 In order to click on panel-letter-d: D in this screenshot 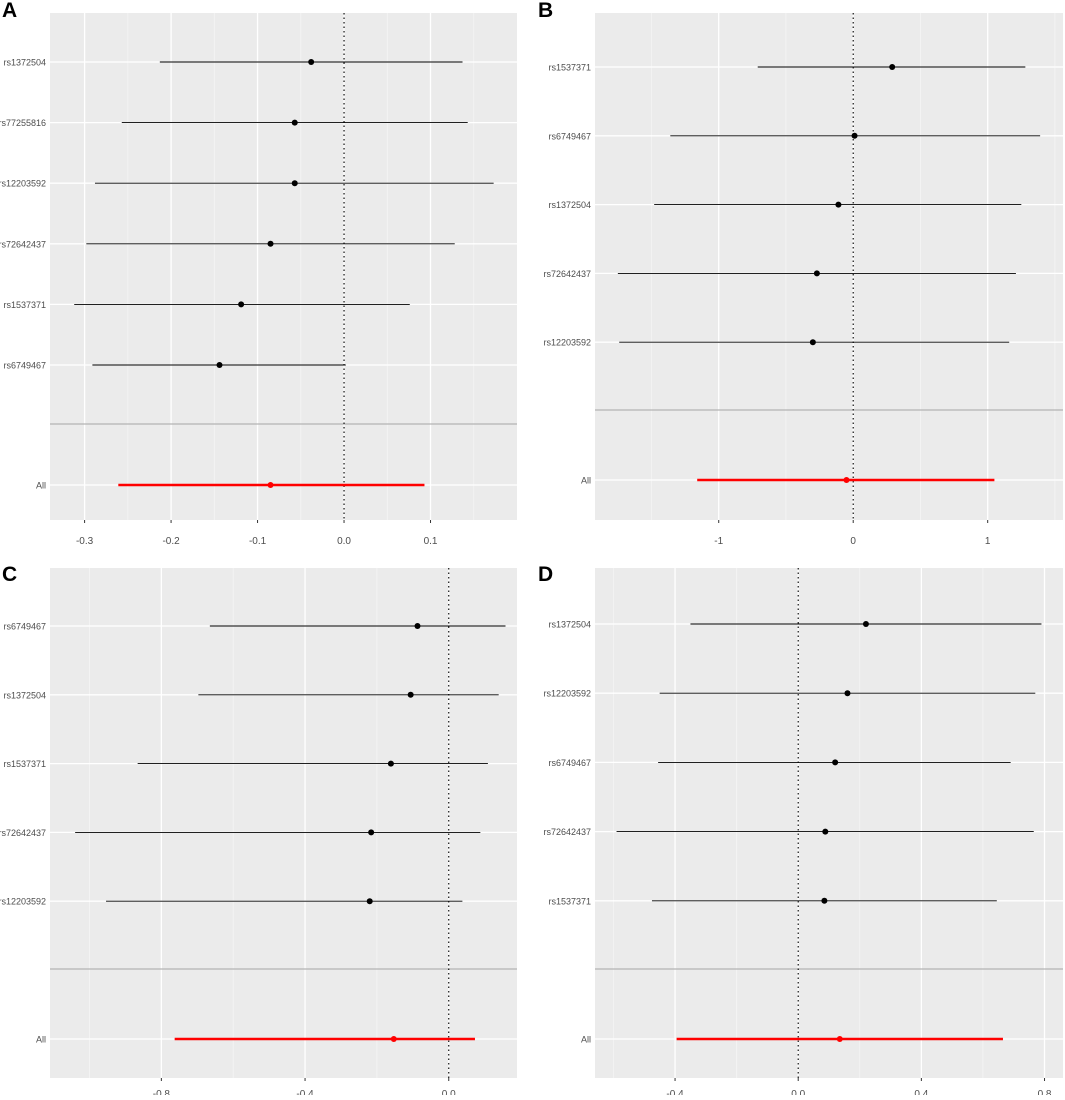, I will do `click(546, 574)`.